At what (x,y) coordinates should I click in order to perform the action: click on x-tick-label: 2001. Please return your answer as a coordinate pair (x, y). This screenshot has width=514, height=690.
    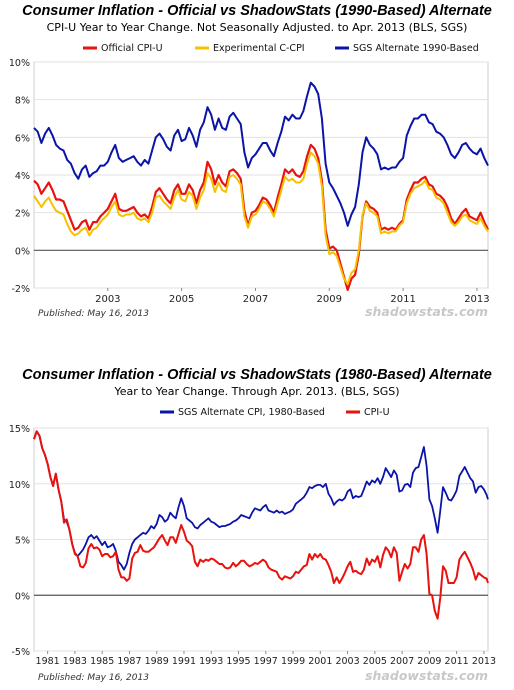
    Looking at the image, I should click on (320, 661).